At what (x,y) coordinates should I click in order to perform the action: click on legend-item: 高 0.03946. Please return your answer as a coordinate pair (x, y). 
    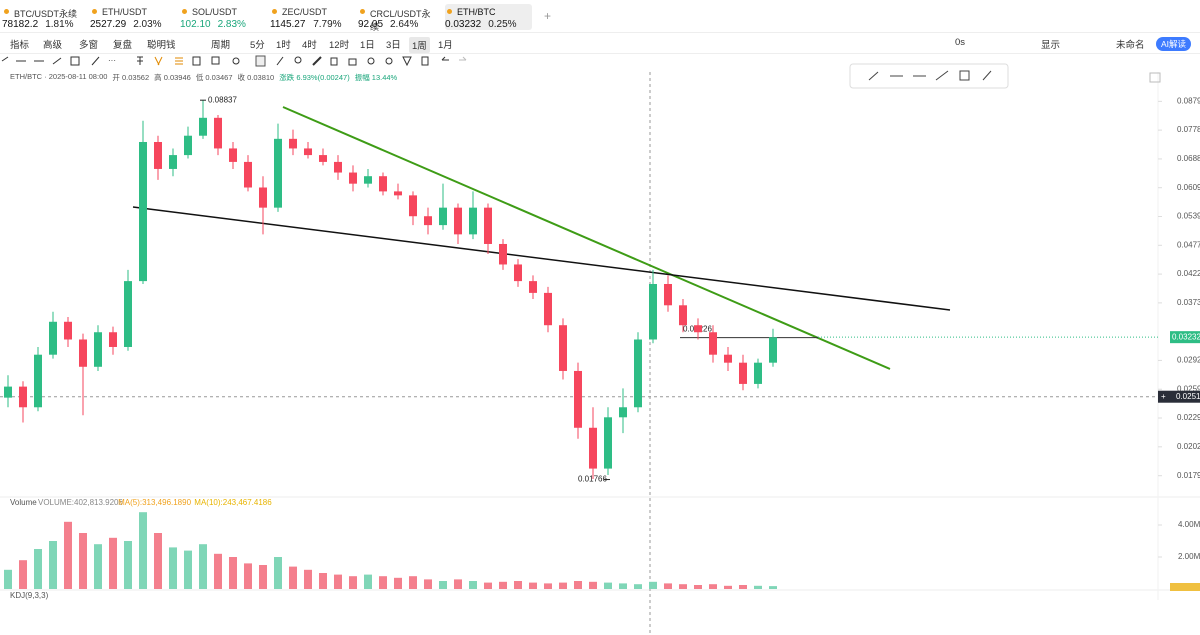
    Looking at the image, I should click on (172, 77).